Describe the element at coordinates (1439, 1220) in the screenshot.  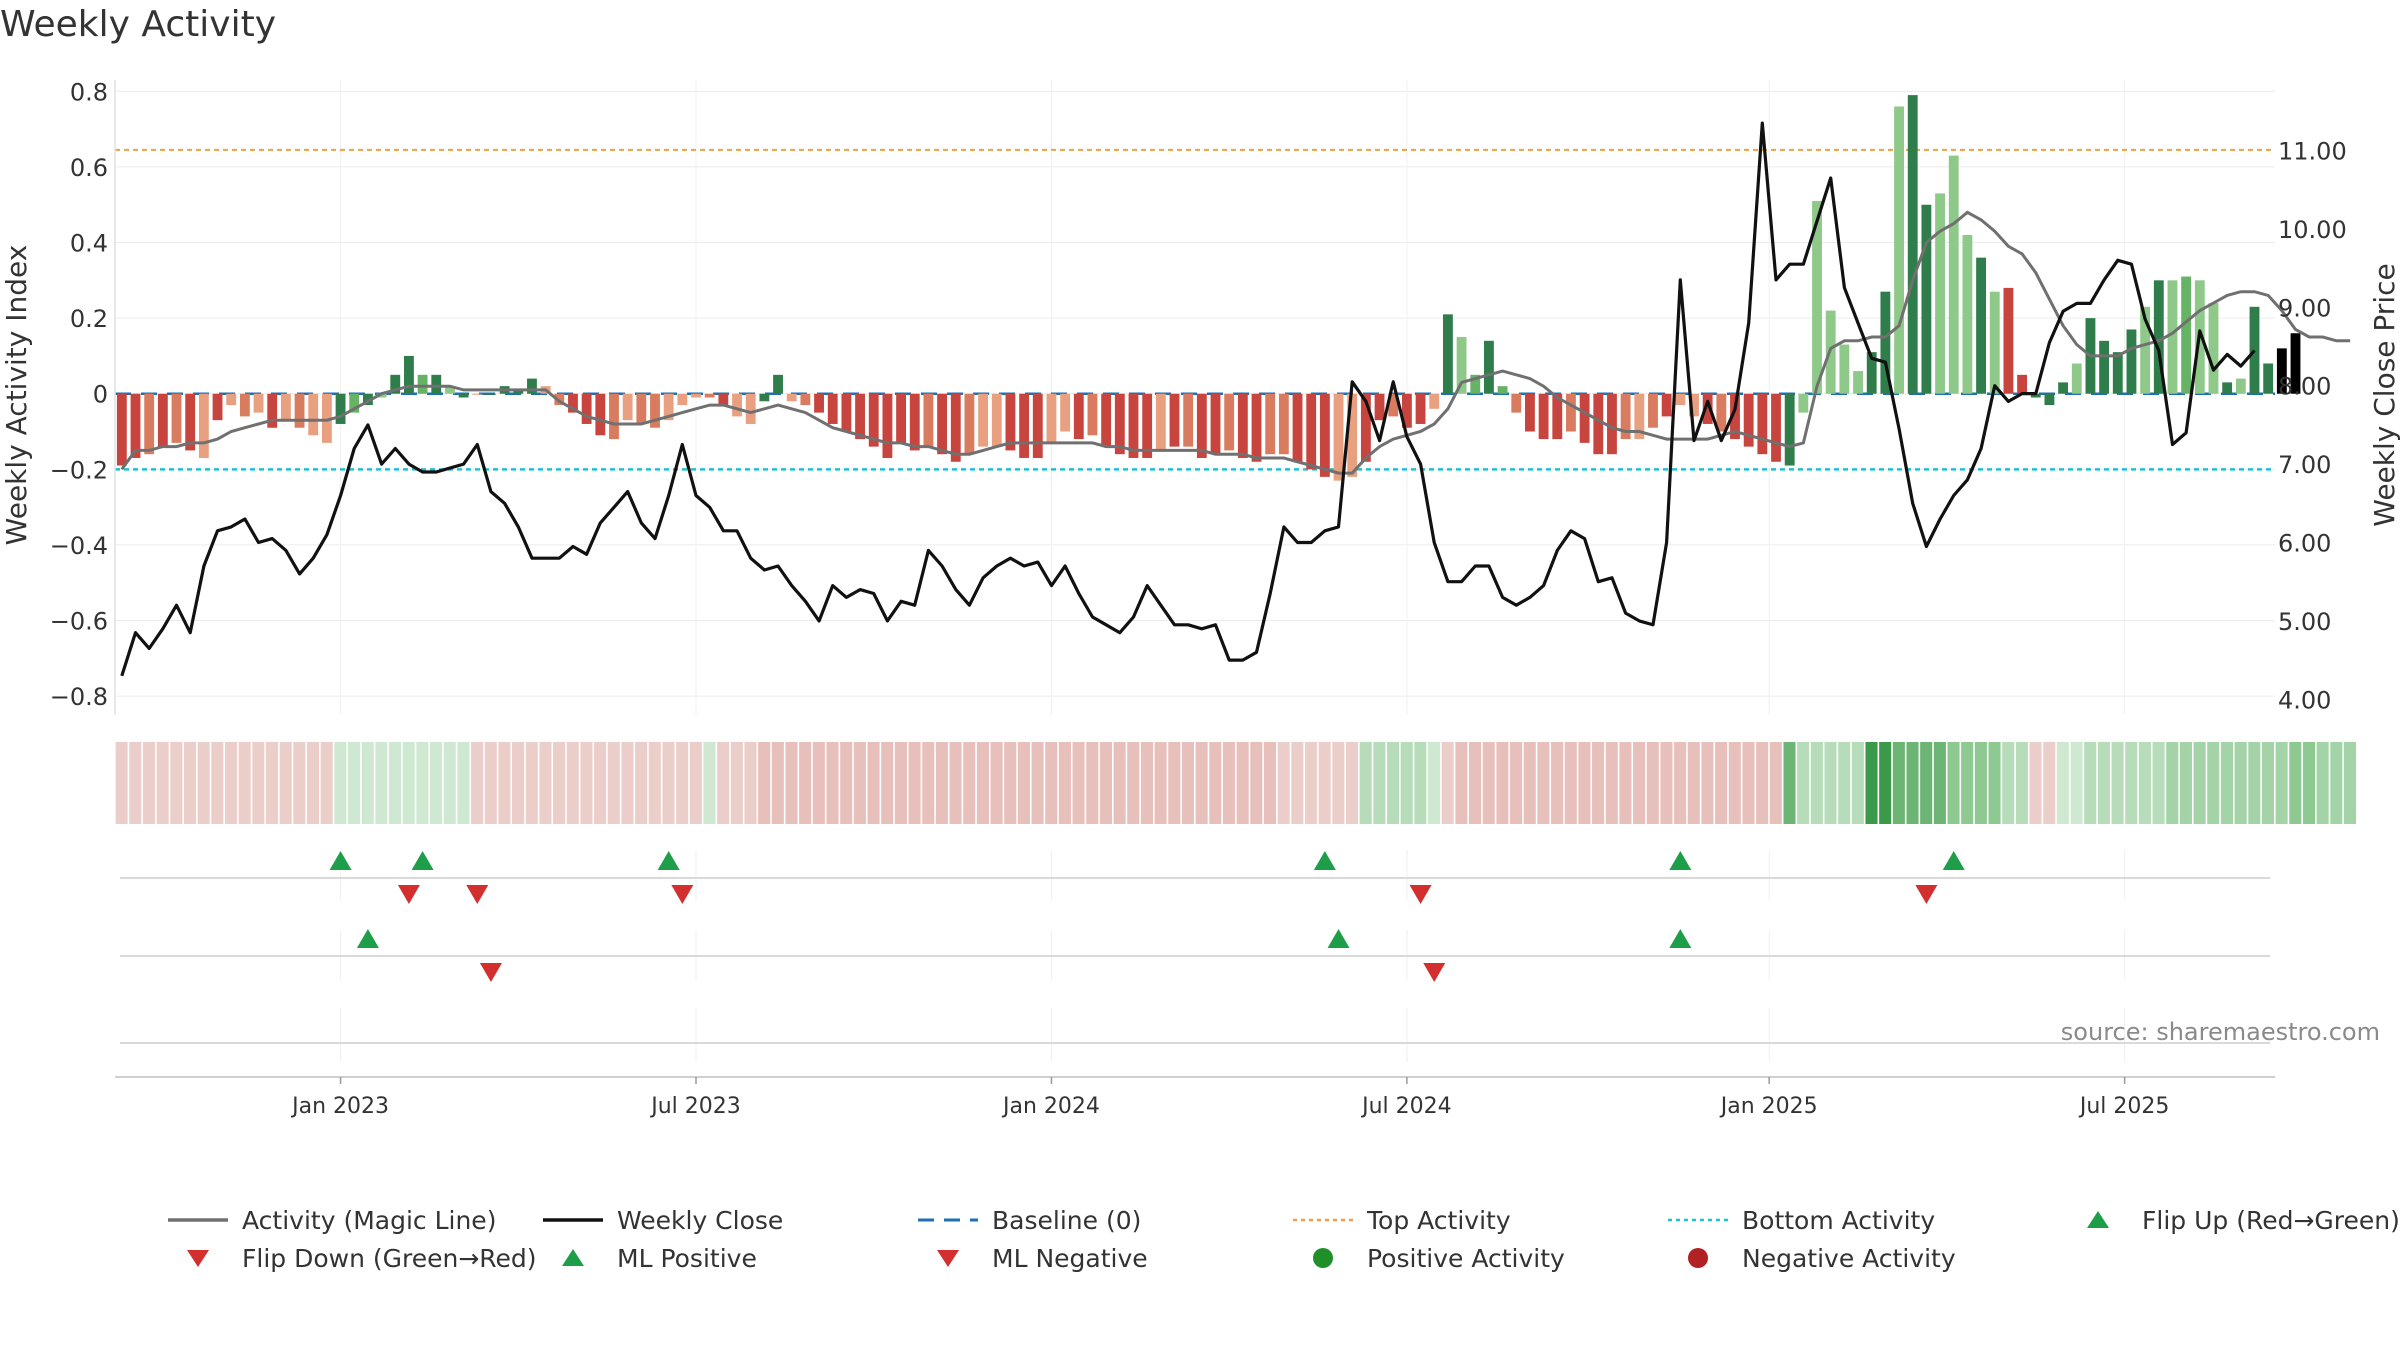
I see `legend-label: Top Activity` at that location.